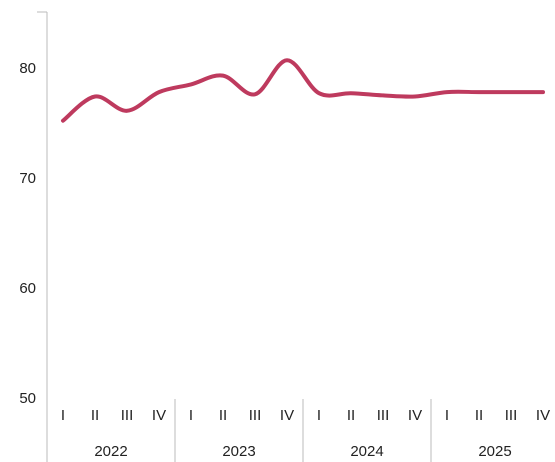 This screenshot has height=462, width=555. Describe the element at coordinates (27, 288) in the screenshot. I see `y-tick-label: 60` at that location.